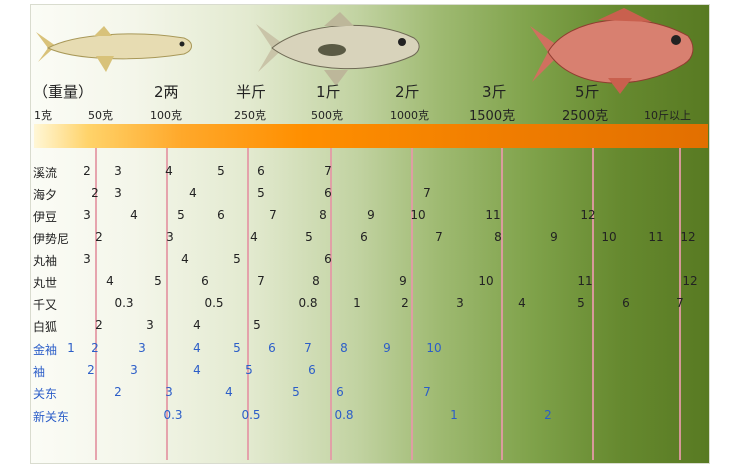  I want to click on weight-label-unit: （重量）, so click(63, 92).